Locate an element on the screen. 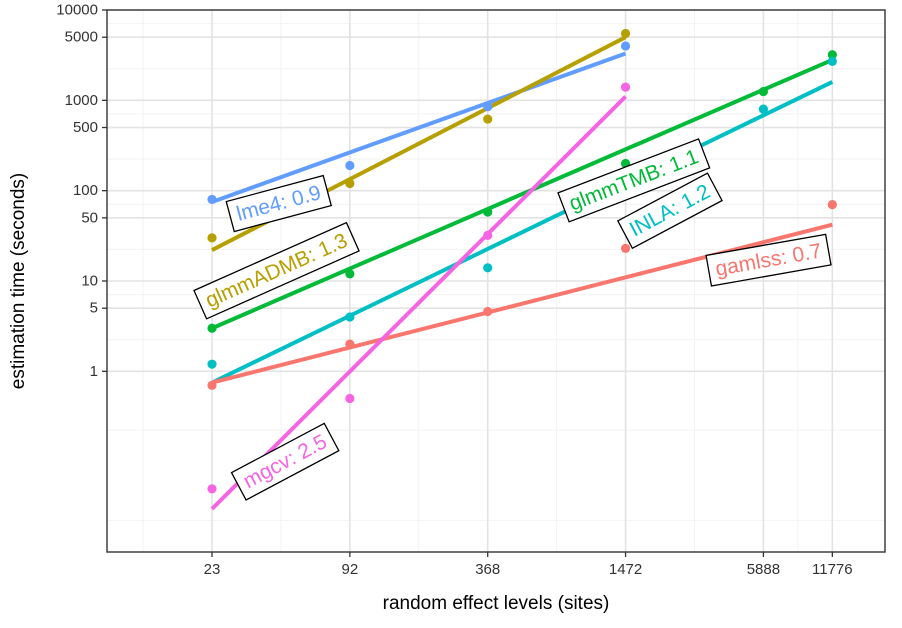  x-tick-label: 92 is located at coordinates (350, 569).